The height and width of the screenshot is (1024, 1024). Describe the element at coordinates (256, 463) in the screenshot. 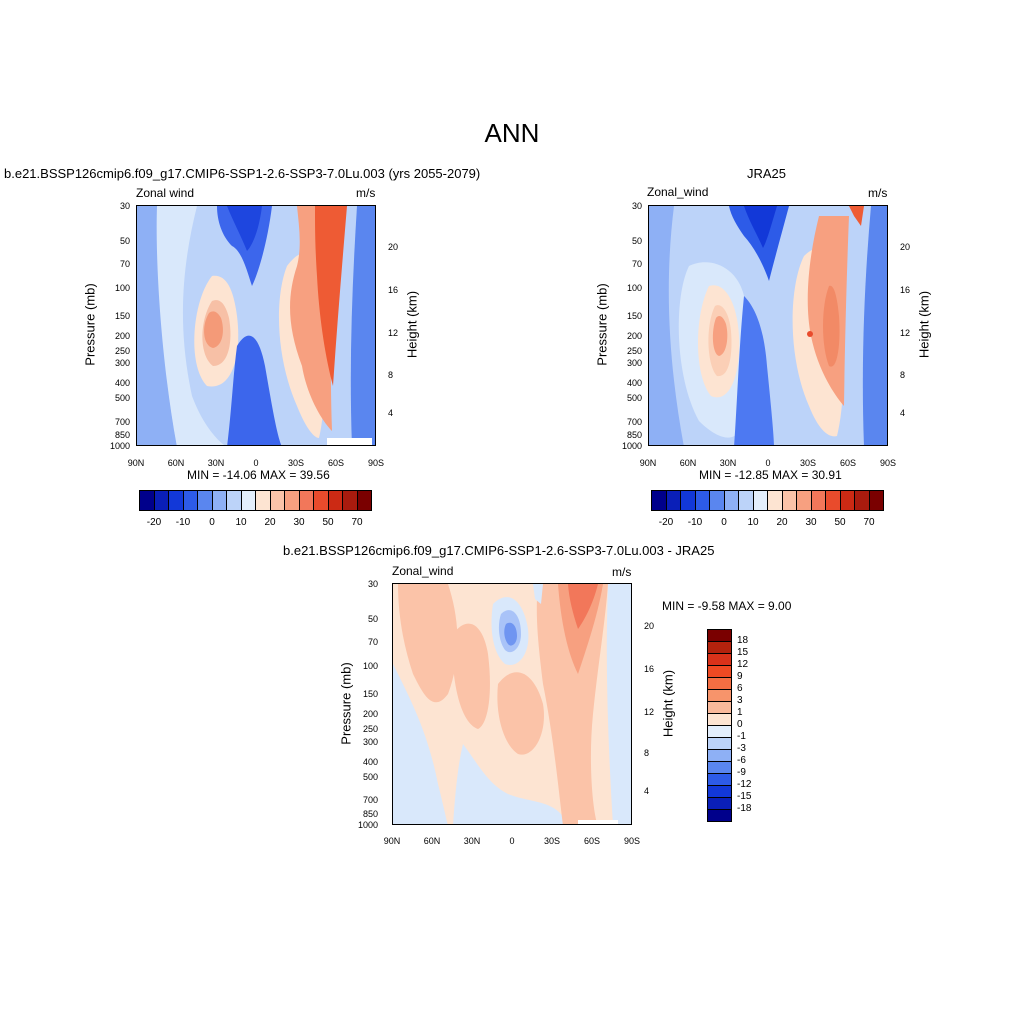

I see `panel-1-lat-tick: 0` at that location.